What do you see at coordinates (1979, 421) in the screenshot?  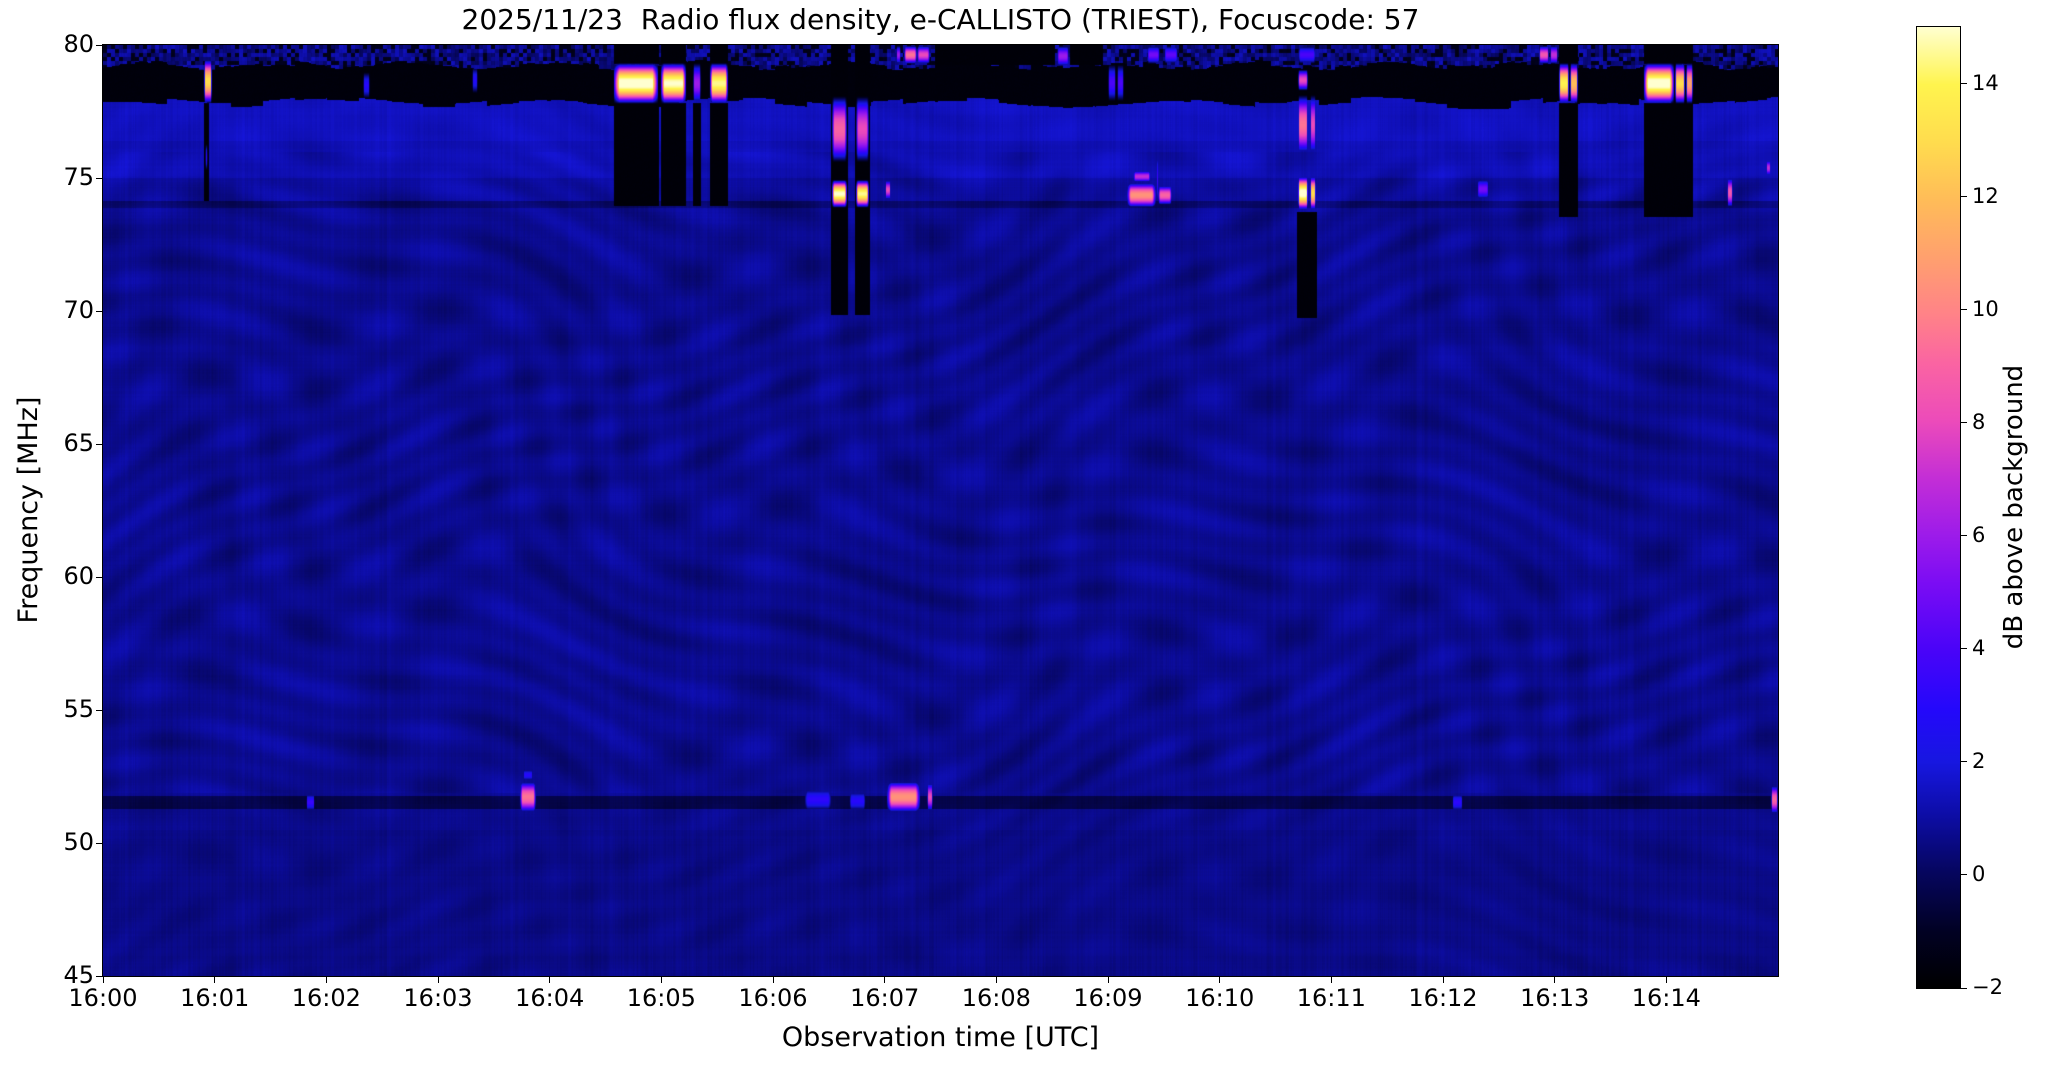 I see `colorbar-tick-label: 8` at bounding box center [1979, 421].